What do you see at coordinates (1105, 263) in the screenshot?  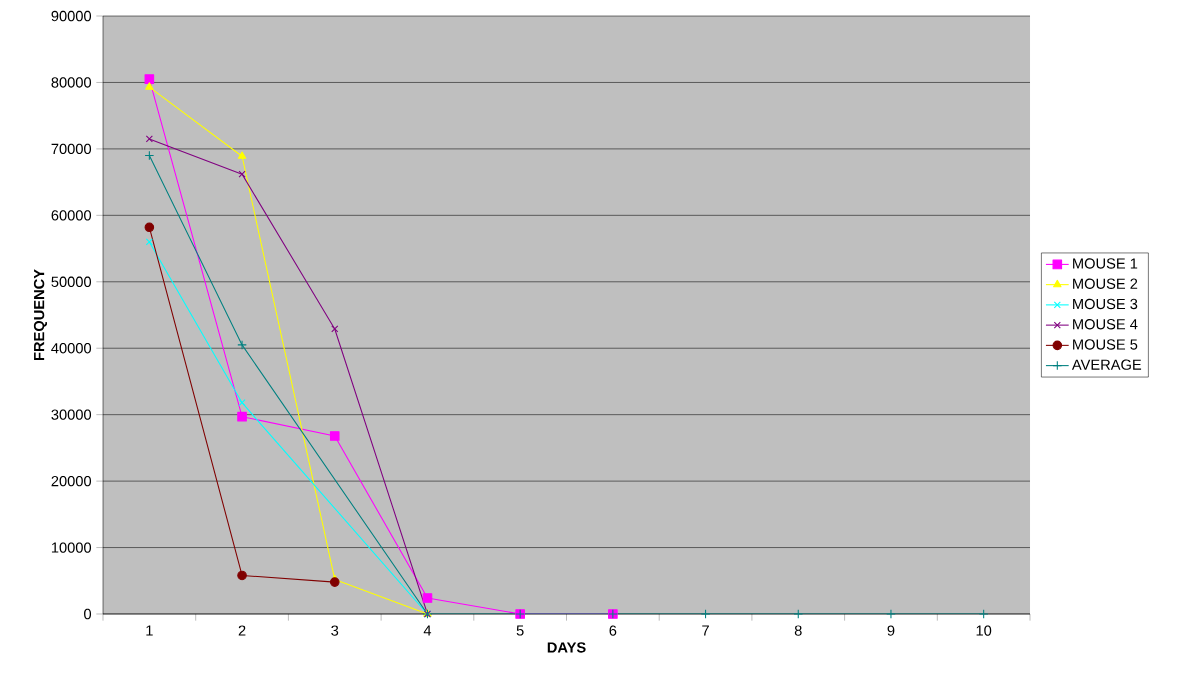 I see `legend-label: MOUSE 1` at bounding box center [1105, 263].